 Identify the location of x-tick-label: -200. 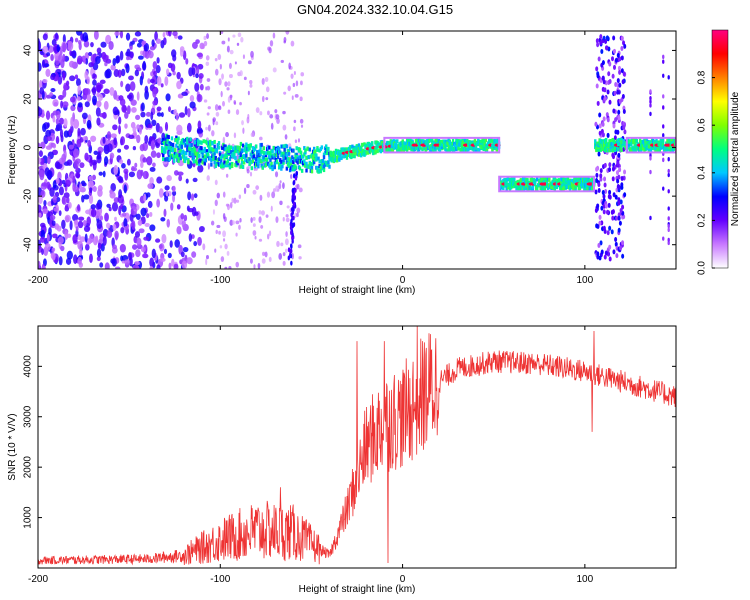
(38, 280).